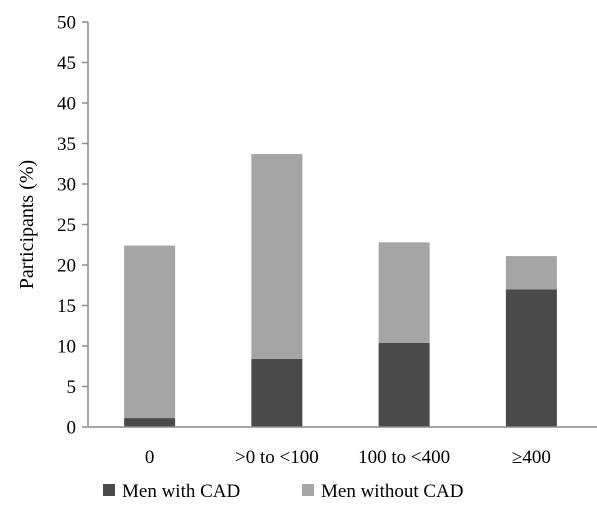 Image resolution: width=597 pixels, height=514 pixels. Describe the element at coordinates (181, 491) in the screenshot. I see `legend-label: Men with CAD` at that location.